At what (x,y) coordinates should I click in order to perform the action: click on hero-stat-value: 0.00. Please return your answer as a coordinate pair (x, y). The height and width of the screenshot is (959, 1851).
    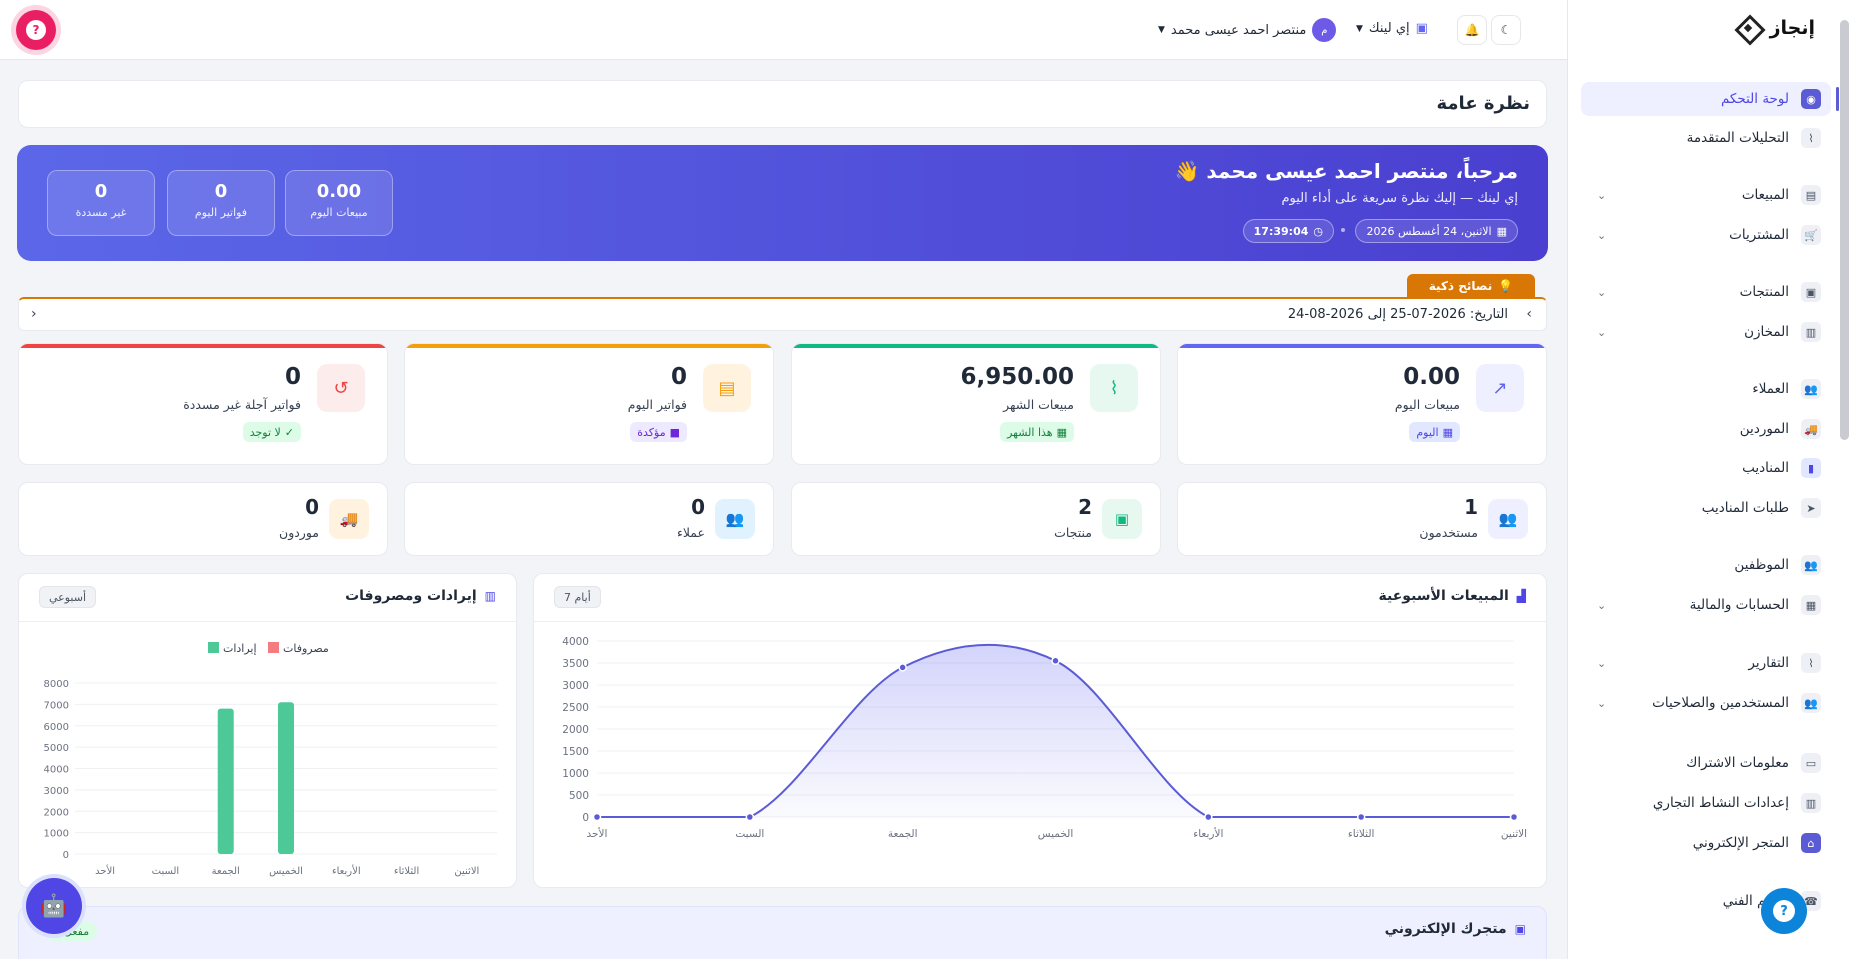
    Looking at the image, I should click on (339, 191).